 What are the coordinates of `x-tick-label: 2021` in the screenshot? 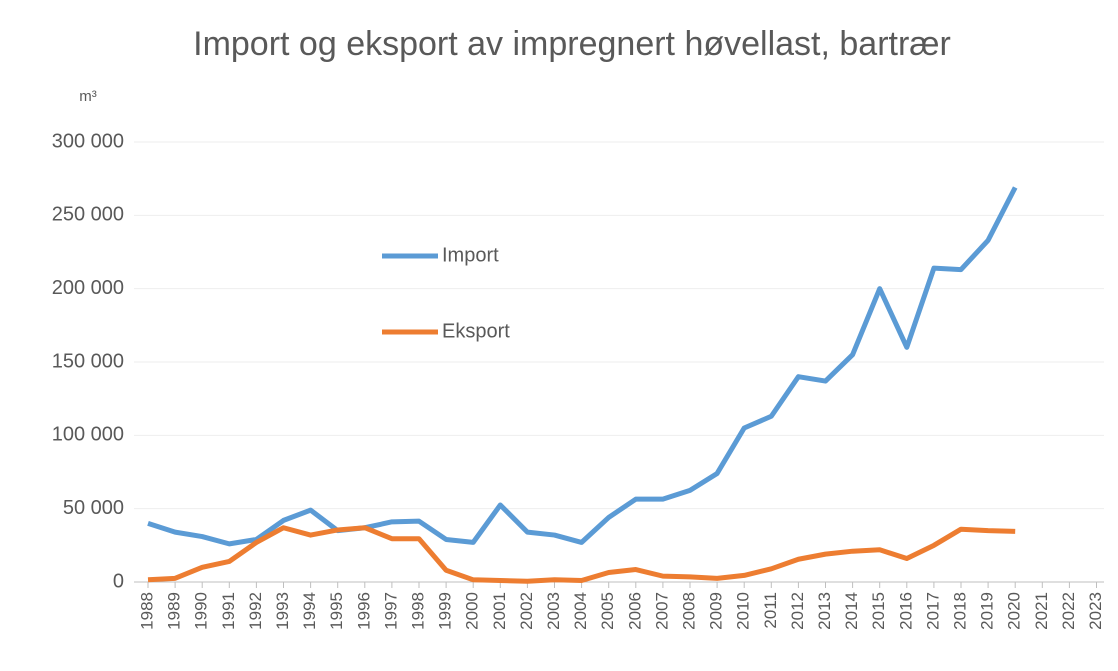 It's located at (1041, 611).